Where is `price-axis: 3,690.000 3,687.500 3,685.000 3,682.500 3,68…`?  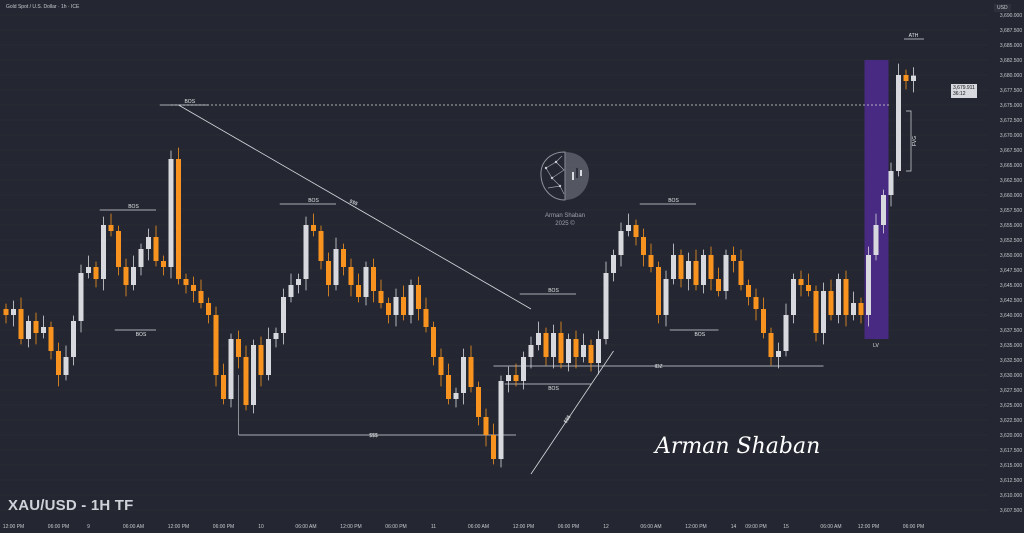
price-axis: 3,690.000 3,687.500 3,685.000 3,682.500 3,68… is located at coordinates (1006, 266).